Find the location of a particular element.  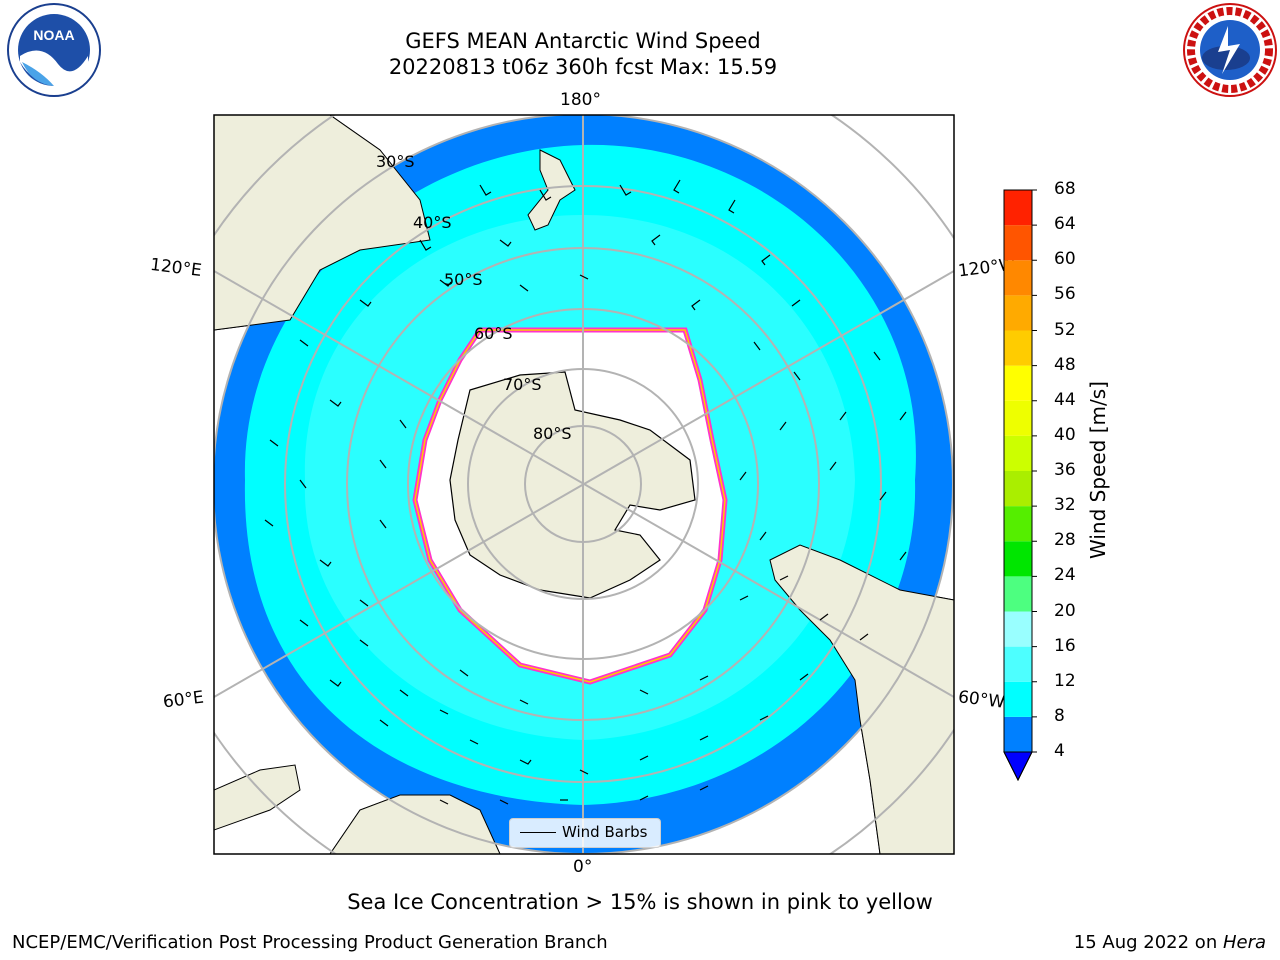

lat-label-60s: 60°S is located at coordinates (493, 333).